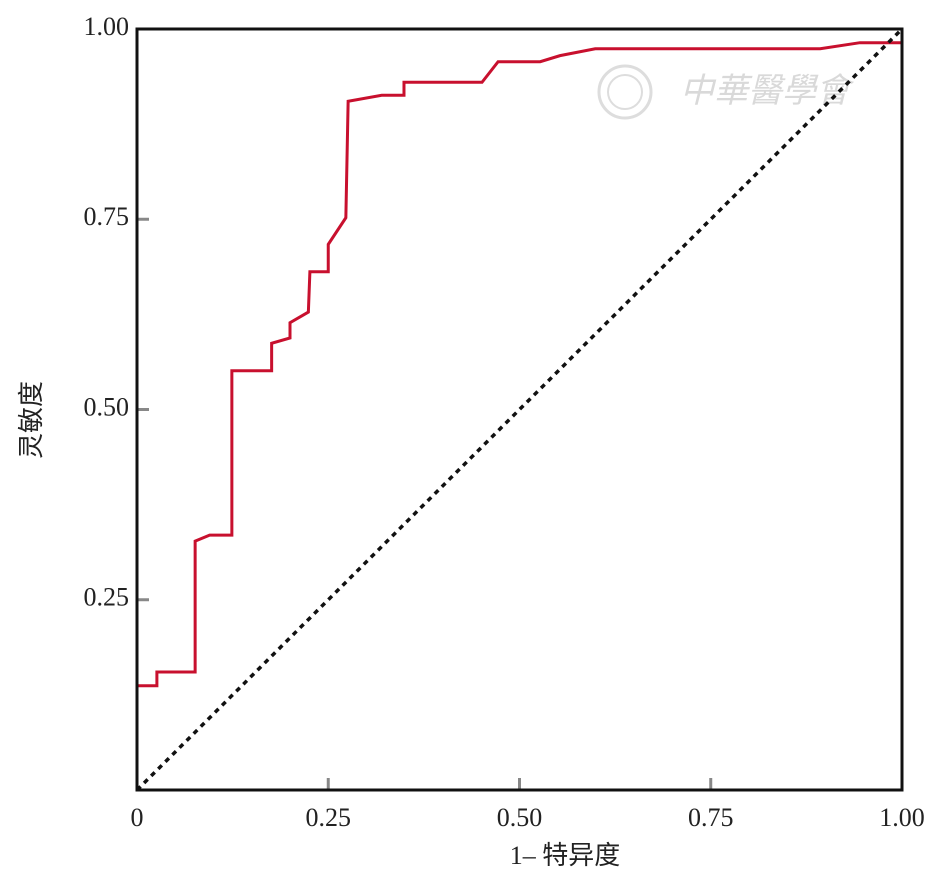 The height and width of the screenshot is (883, 937). What do you see at coordinates (107, 406) in the screenshot?
I see `y-tick-label: 0.50` at bounding box center [107, 406].